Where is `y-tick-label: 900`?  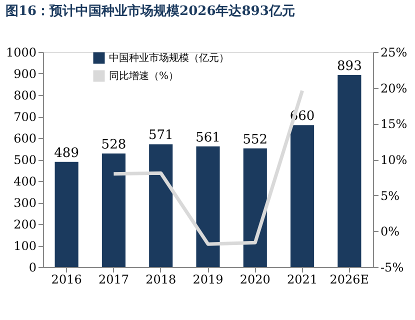
y-tick-label: 900 is located at coordinates (25, 74).